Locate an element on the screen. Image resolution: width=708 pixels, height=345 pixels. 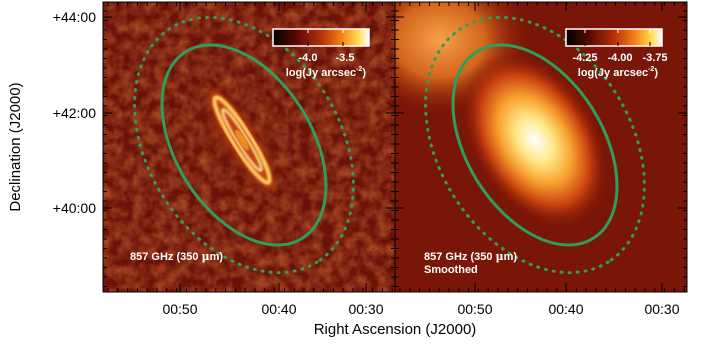
y-tick-label: +42:00 is located at coordinates (74, 113).